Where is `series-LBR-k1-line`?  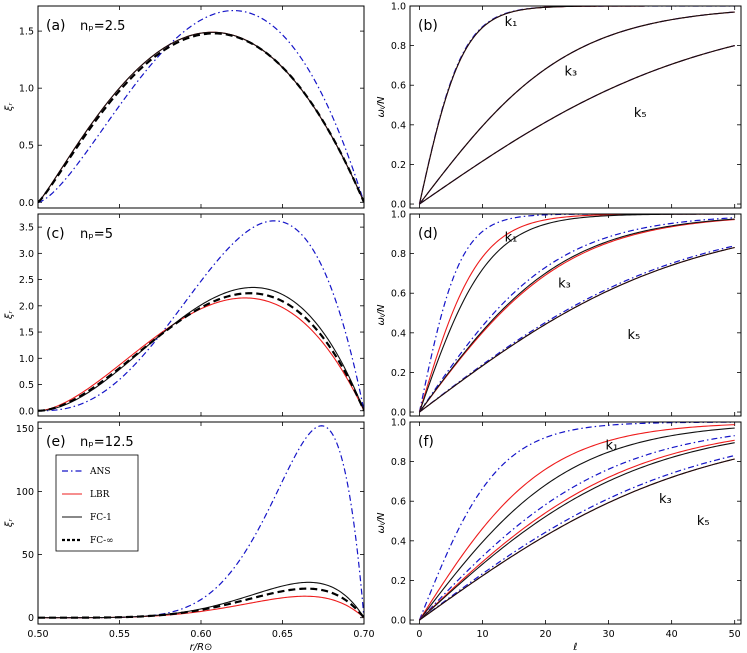 series-LBR-k1-line is located at coordinates (576, 313).